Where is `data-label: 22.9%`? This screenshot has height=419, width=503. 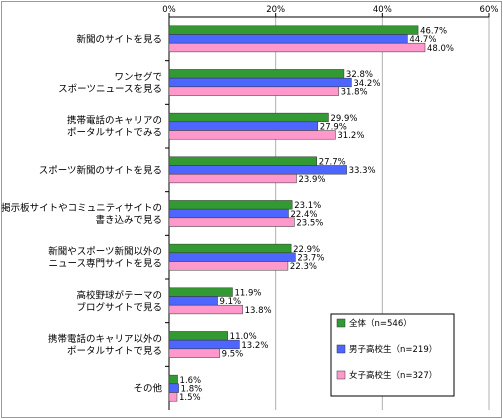
data-label: 22.9% is located at coordinates (306, 250).